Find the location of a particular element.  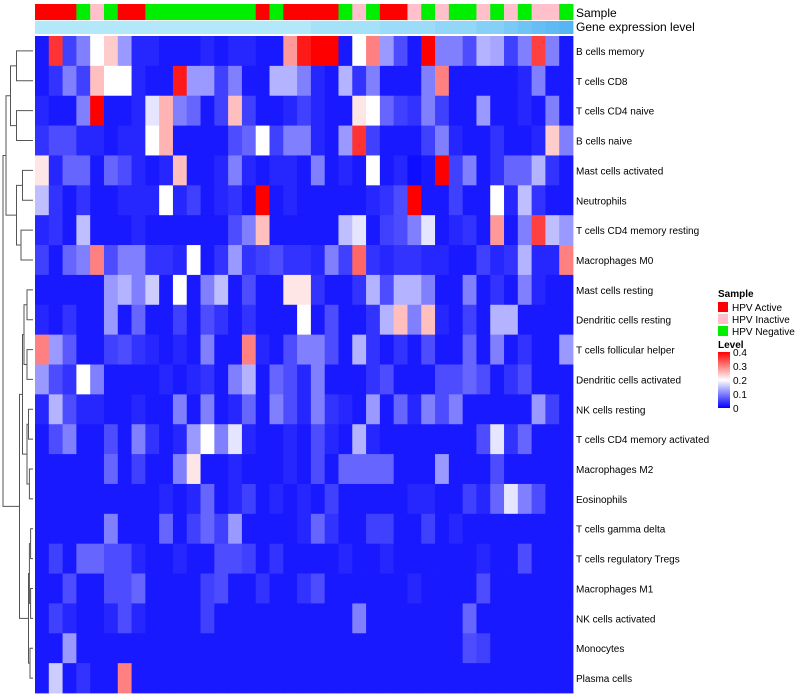

row-label: Macrophages M1 is located at coordinates (615, 590).